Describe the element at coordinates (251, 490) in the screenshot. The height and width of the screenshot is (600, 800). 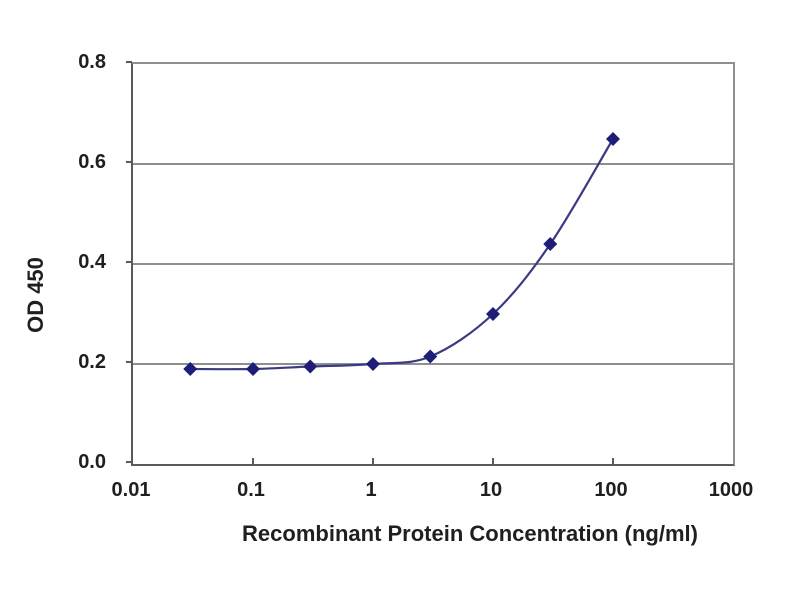
I see `x-tick-label: 0.1` at that location.